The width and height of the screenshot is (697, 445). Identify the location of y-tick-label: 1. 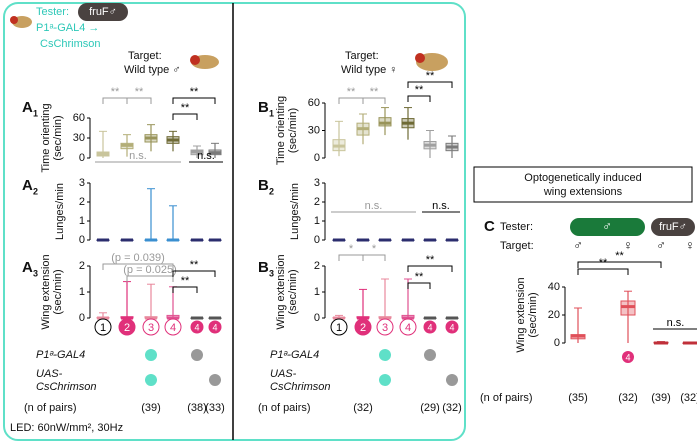
(82, 292).